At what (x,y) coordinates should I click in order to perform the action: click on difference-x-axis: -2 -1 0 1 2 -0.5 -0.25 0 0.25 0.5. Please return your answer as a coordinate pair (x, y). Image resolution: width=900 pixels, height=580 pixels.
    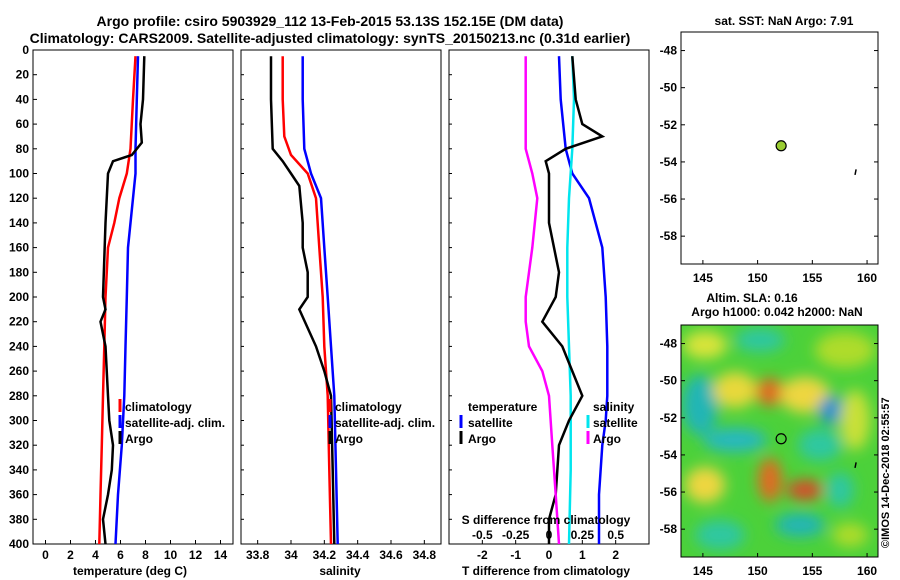
    Looking at the image, I should click on (548, 545).